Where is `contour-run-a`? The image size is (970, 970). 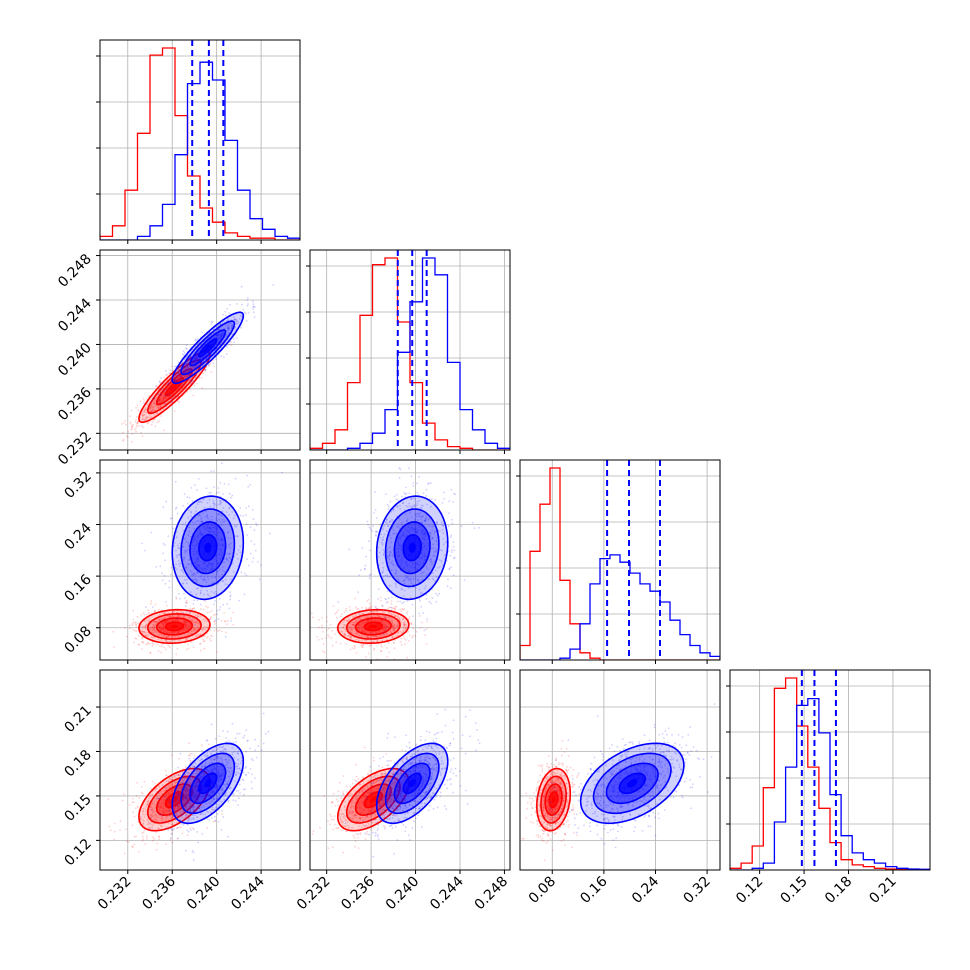 contour-run-a is located at coordinates (174, 626).